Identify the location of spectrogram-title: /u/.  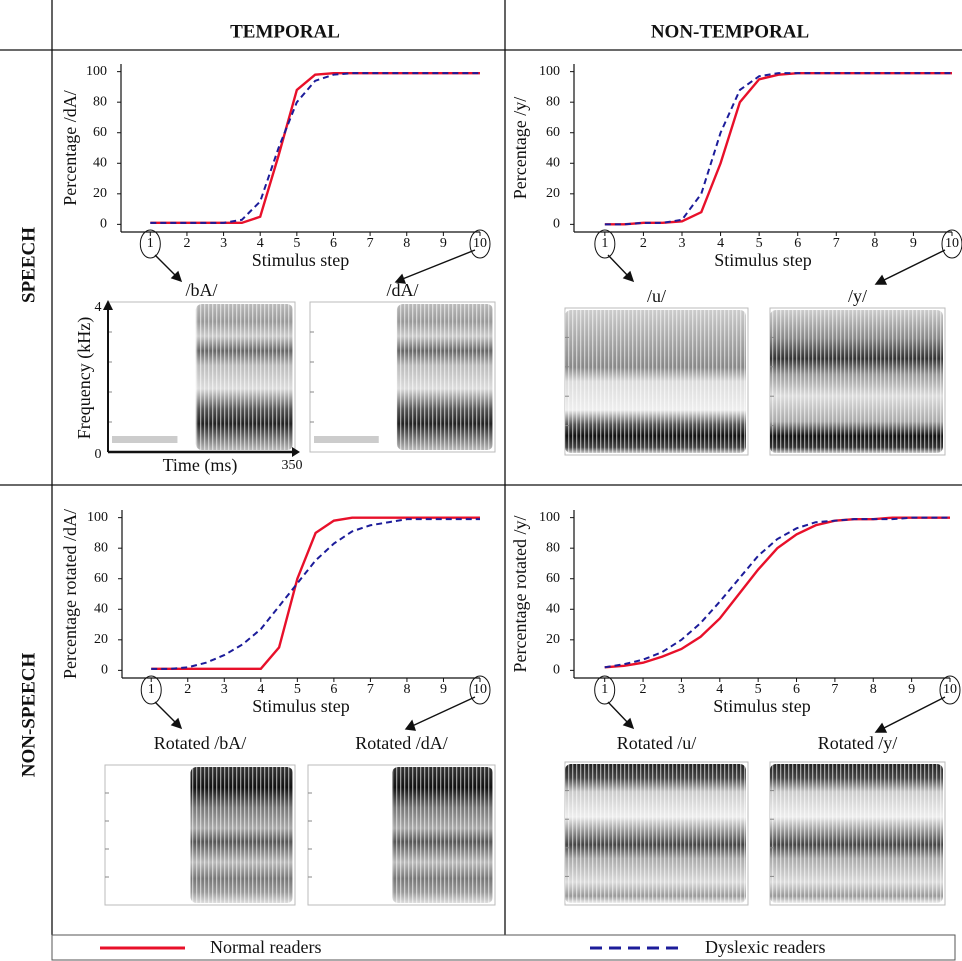
(656, 296).